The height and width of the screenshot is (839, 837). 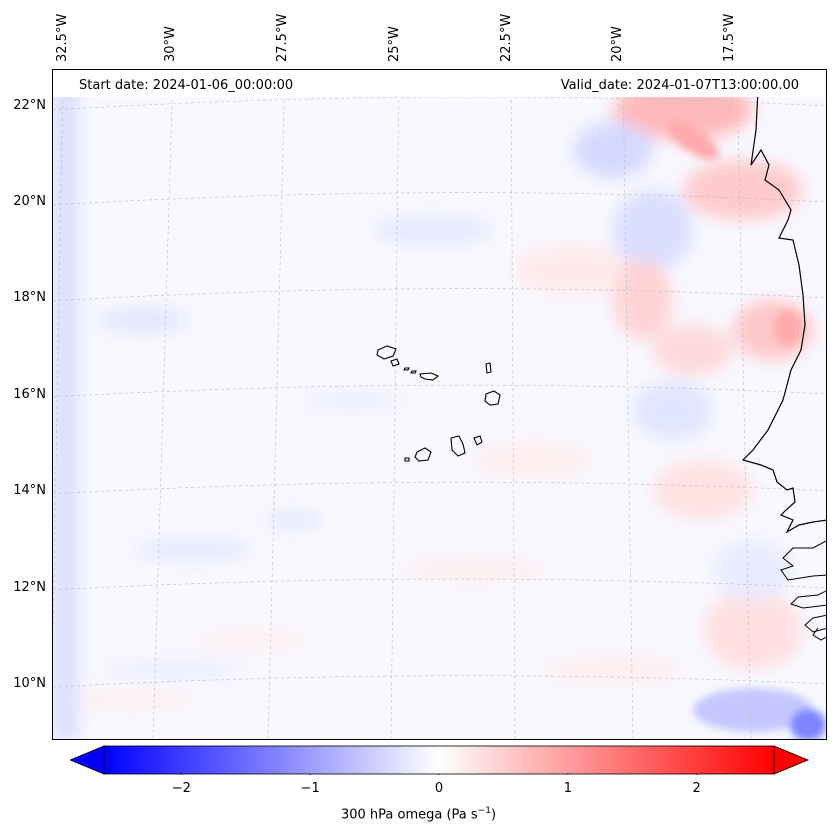 I want to click on start-date-label: Start date: 2024-01-06_00:00:00, so click(x=186, y=85).